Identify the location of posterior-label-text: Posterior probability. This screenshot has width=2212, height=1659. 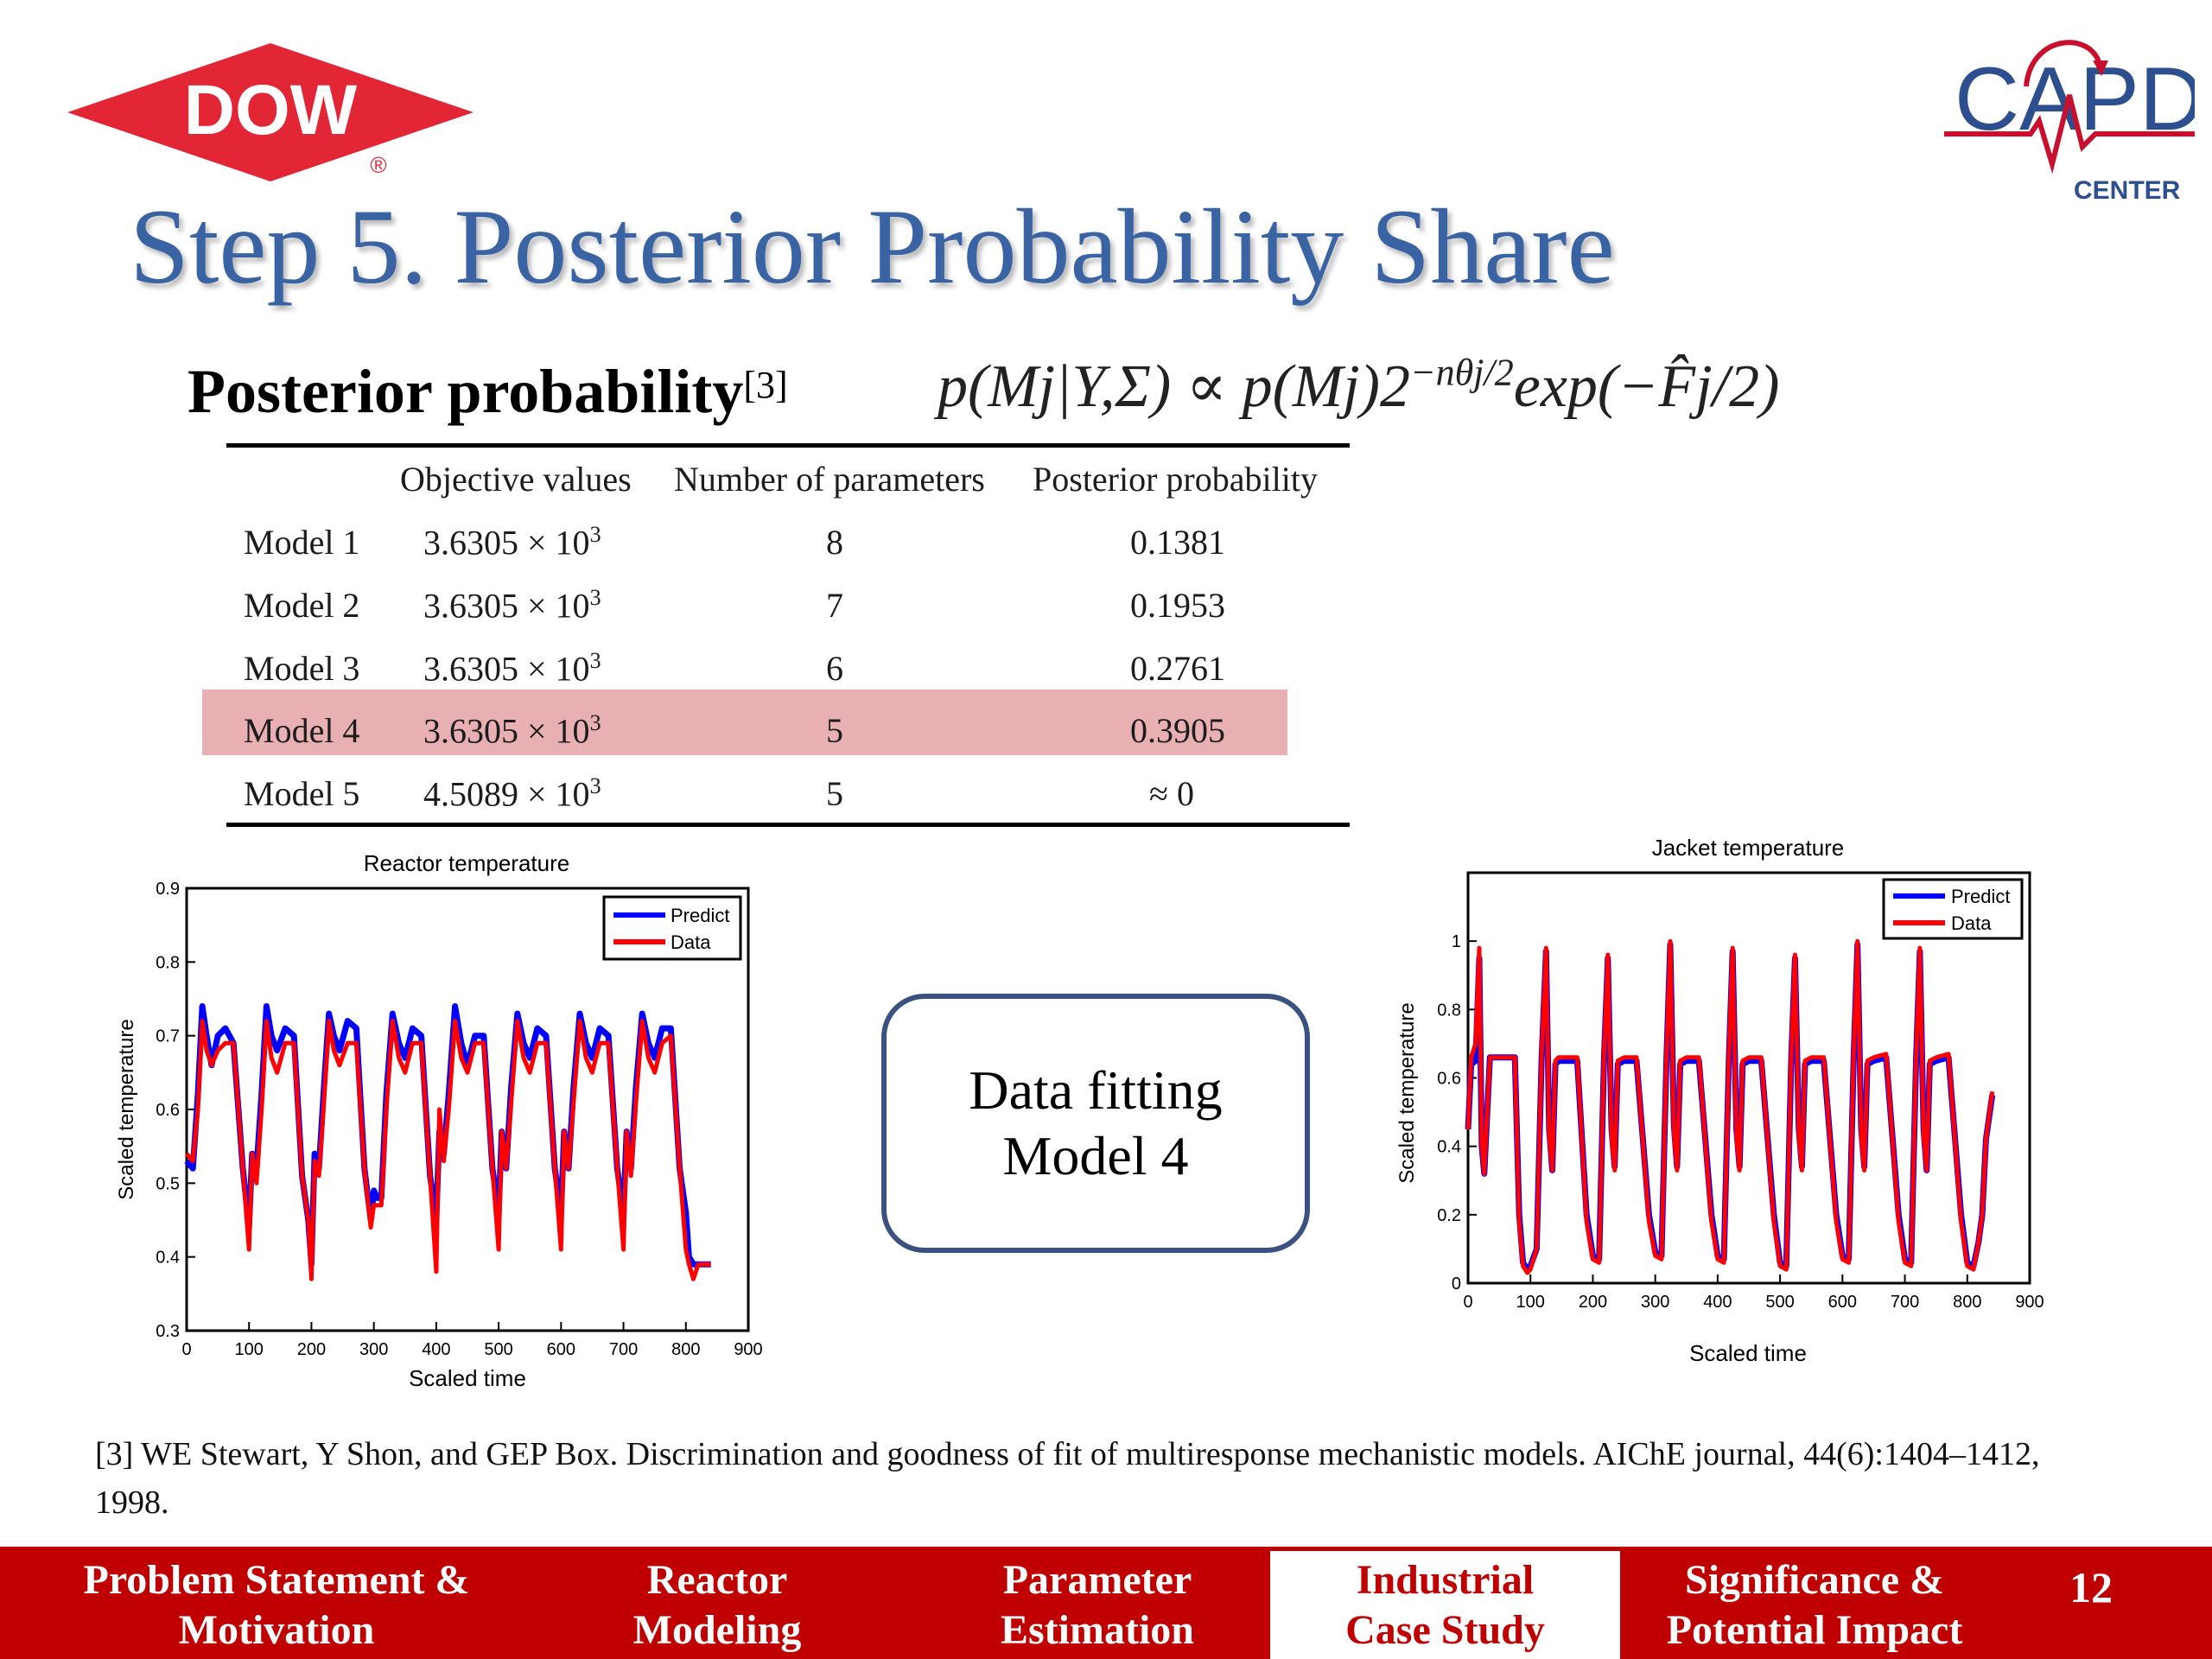
(466, 391).